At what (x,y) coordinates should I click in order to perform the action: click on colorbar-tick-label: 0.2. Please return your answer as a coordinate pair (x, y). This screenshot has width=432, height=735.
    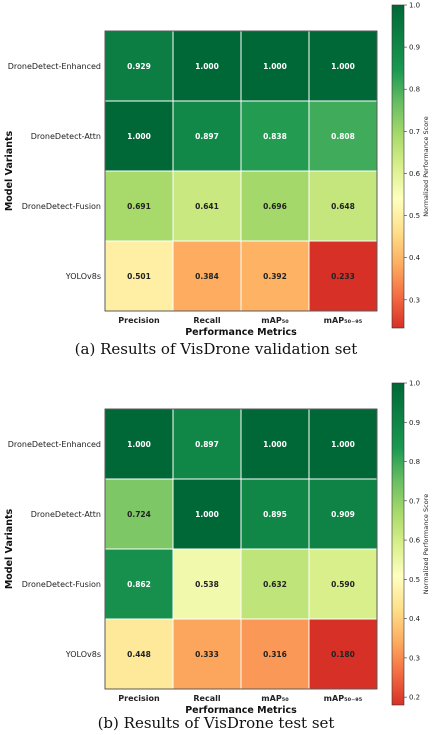
    Looking at the image, I should click on (414, 698).